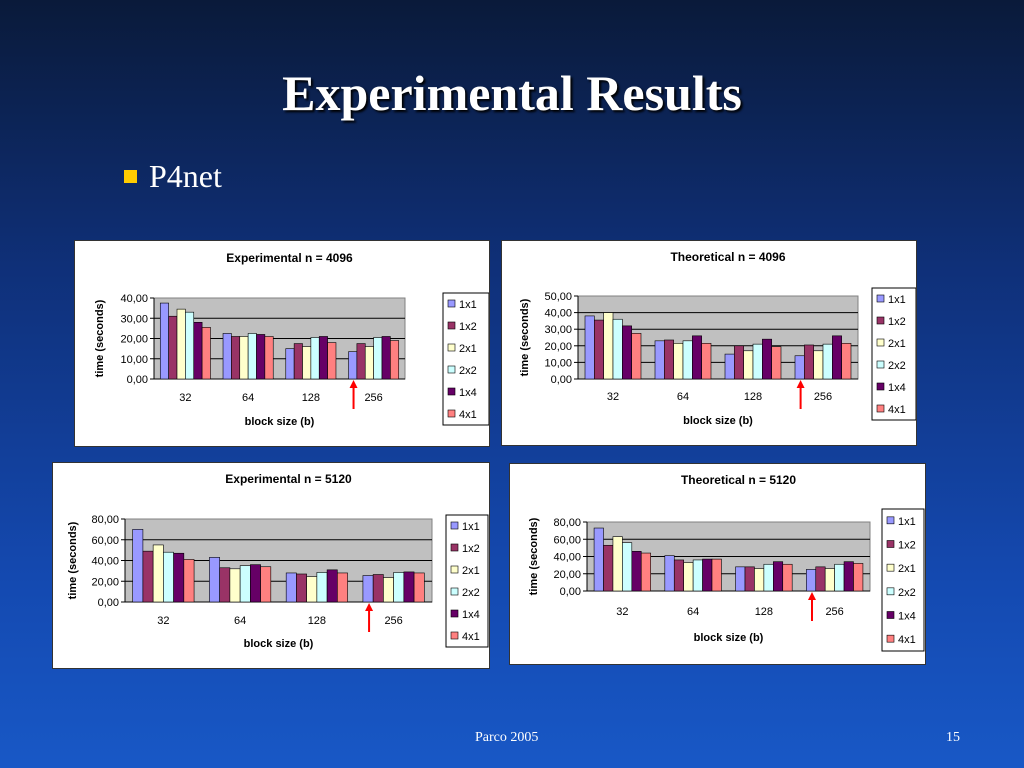 This screenshot has height=768, width=1024. What do you see at coordinates (105, 582) in the screenshot?
I see `y-tick-label: 20,00` at bounding box center [105, 582].